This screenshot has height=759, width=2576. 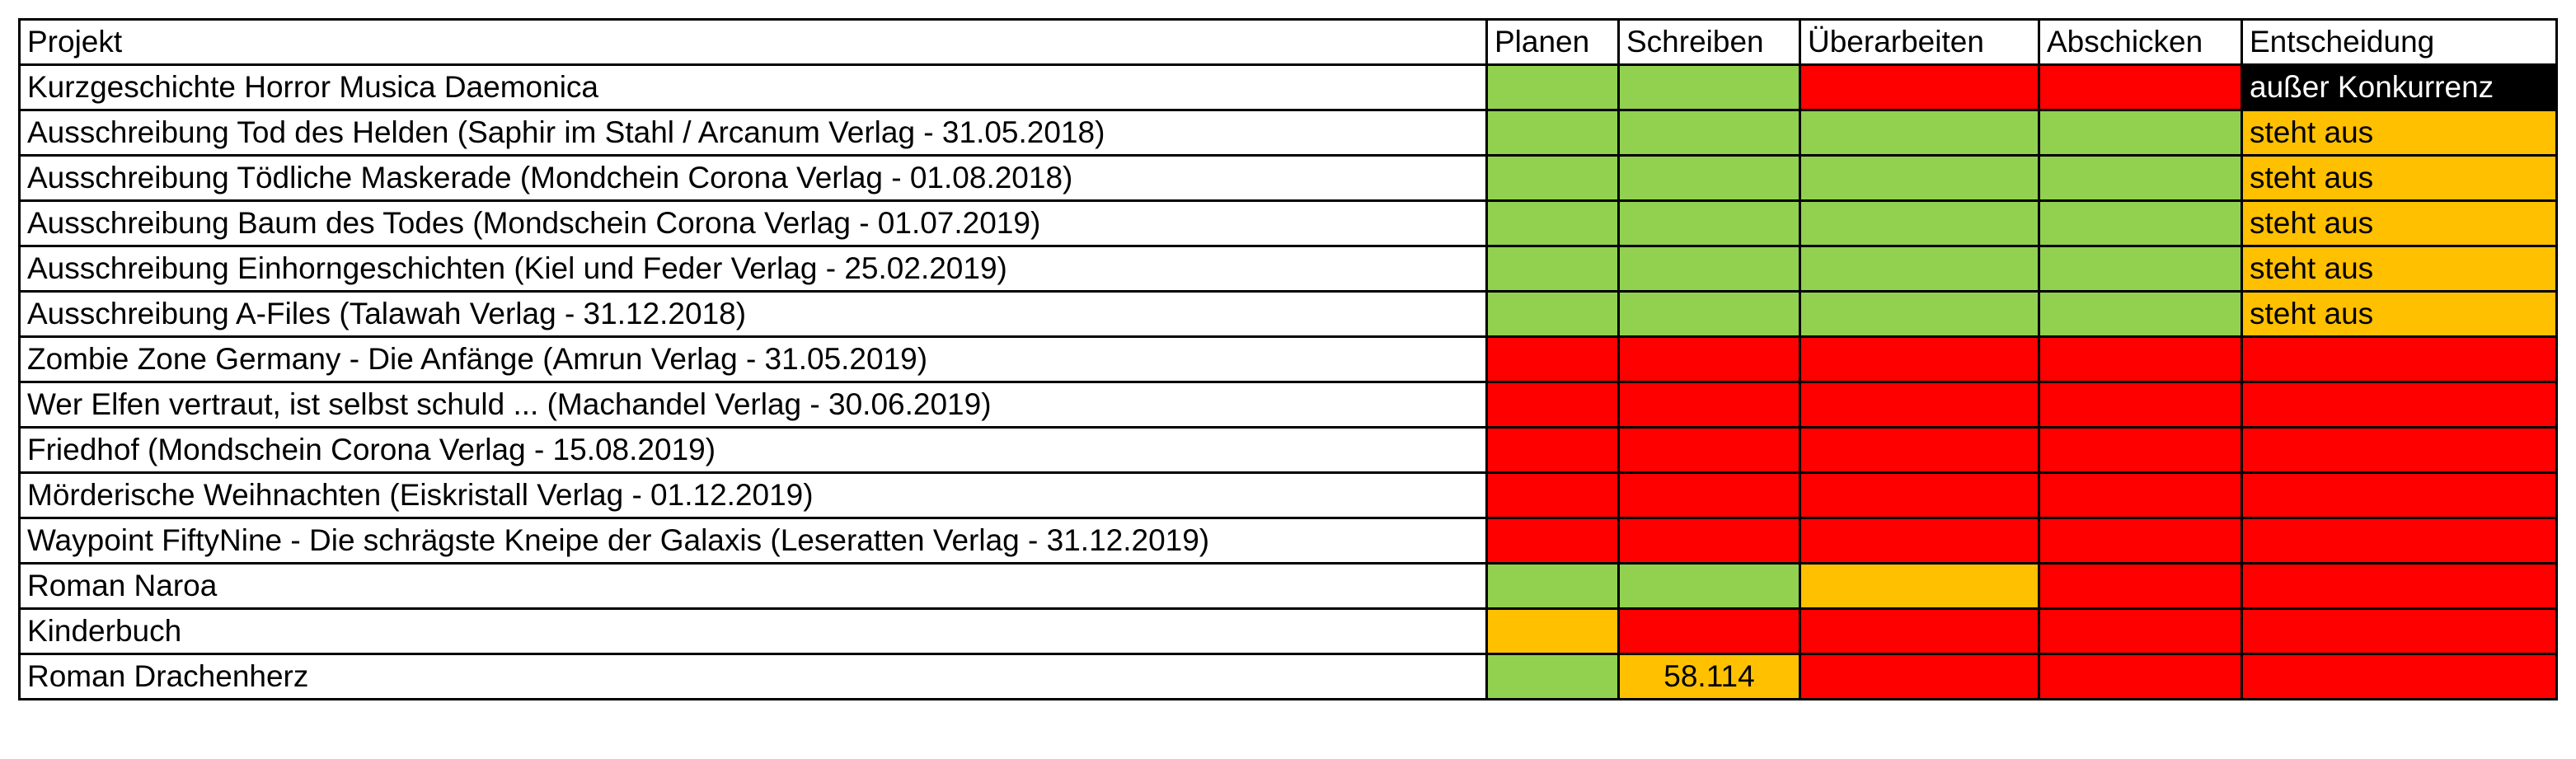 I want to click on table-row: Kinderbuch, so click(x=1288, y=631).